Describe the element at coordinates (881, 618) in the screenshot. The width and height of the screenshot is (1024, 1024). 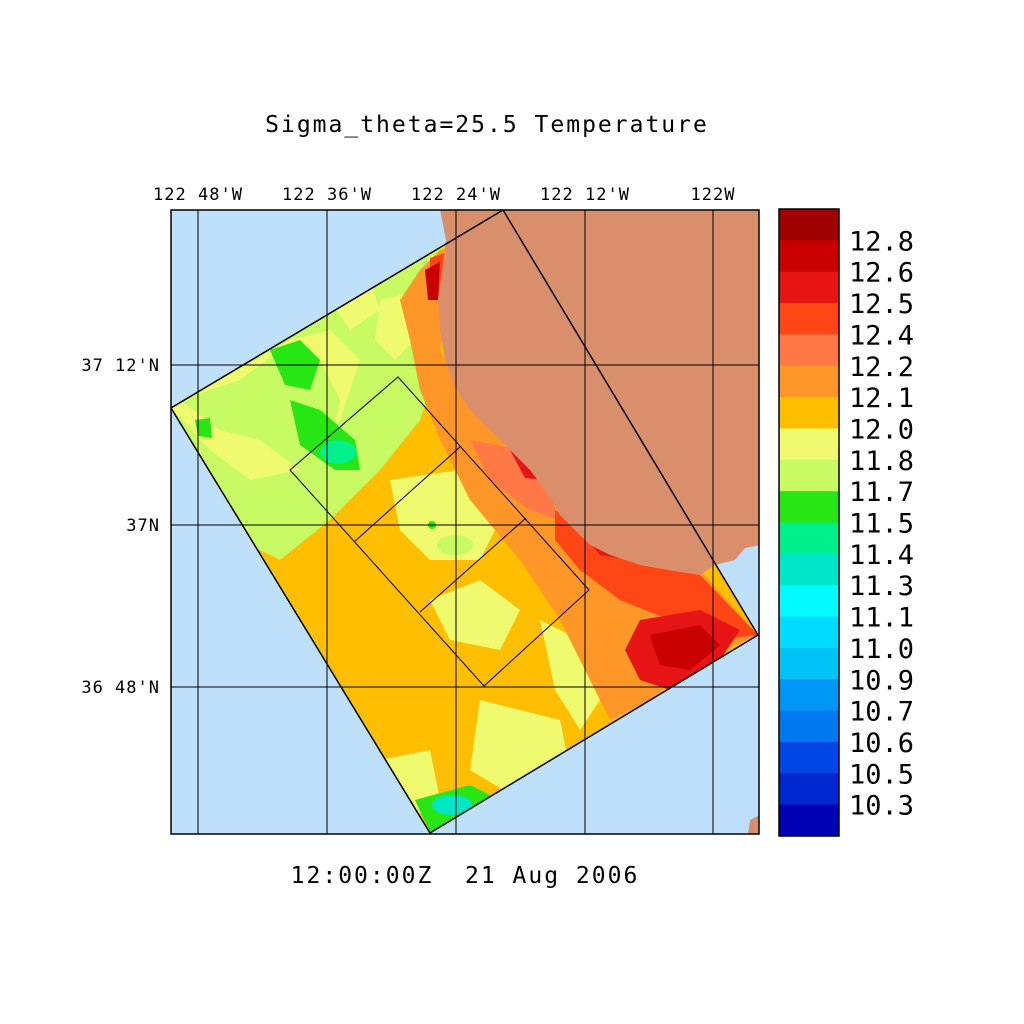
I see `colorbar-label: 11.1` at that location.